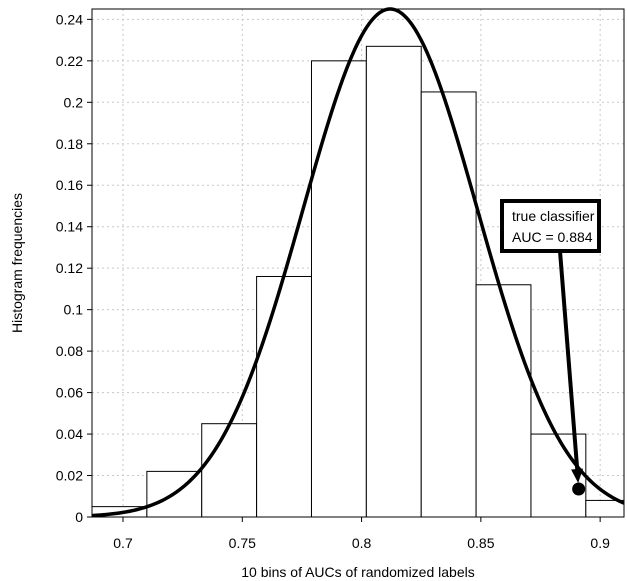 Image resolution: width=627 pixels, height=581 pixels. Describe the element at coordinates (69, 268) in the screenshot. I see `y-tick-label: 0.12` at that location.